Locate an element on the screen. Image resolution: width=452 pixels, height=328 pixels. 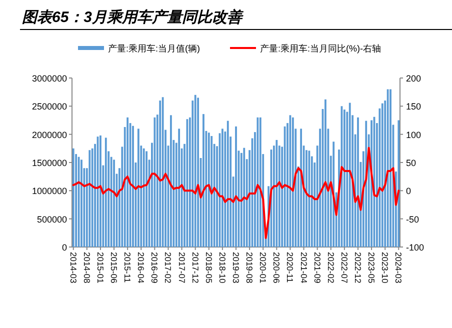
x-tick-label: 2019-08 is located at coordinates (249, 268).